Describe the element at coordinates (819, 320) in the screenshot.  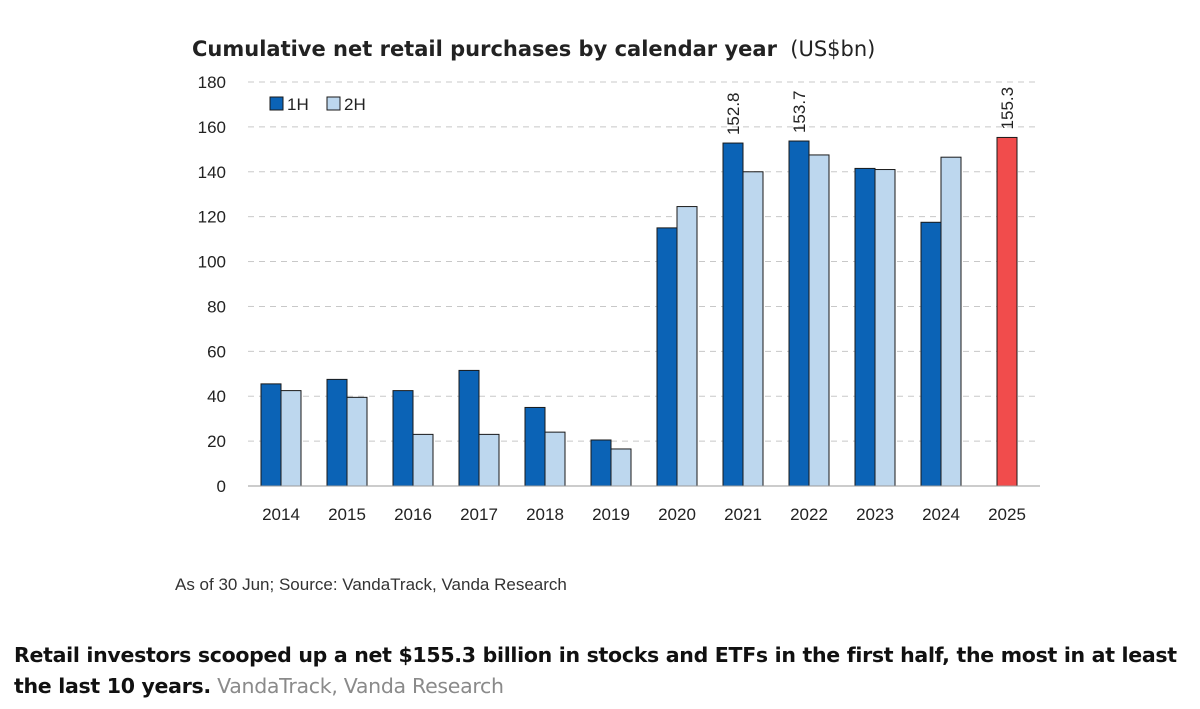
I see `bar-2h-2022` at that location.